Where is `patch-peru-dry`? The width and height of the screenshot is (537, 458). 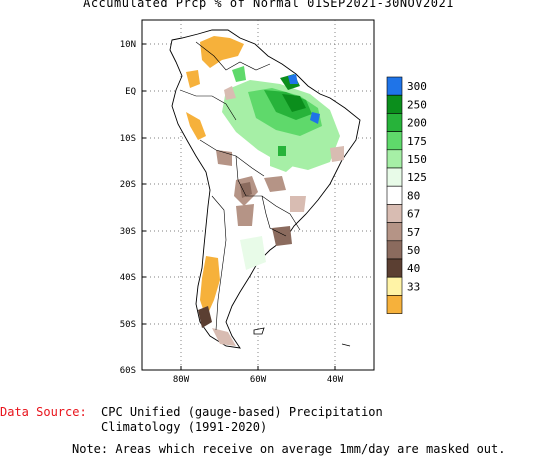
patch-peru-dry is located at coordinates (224, 158).